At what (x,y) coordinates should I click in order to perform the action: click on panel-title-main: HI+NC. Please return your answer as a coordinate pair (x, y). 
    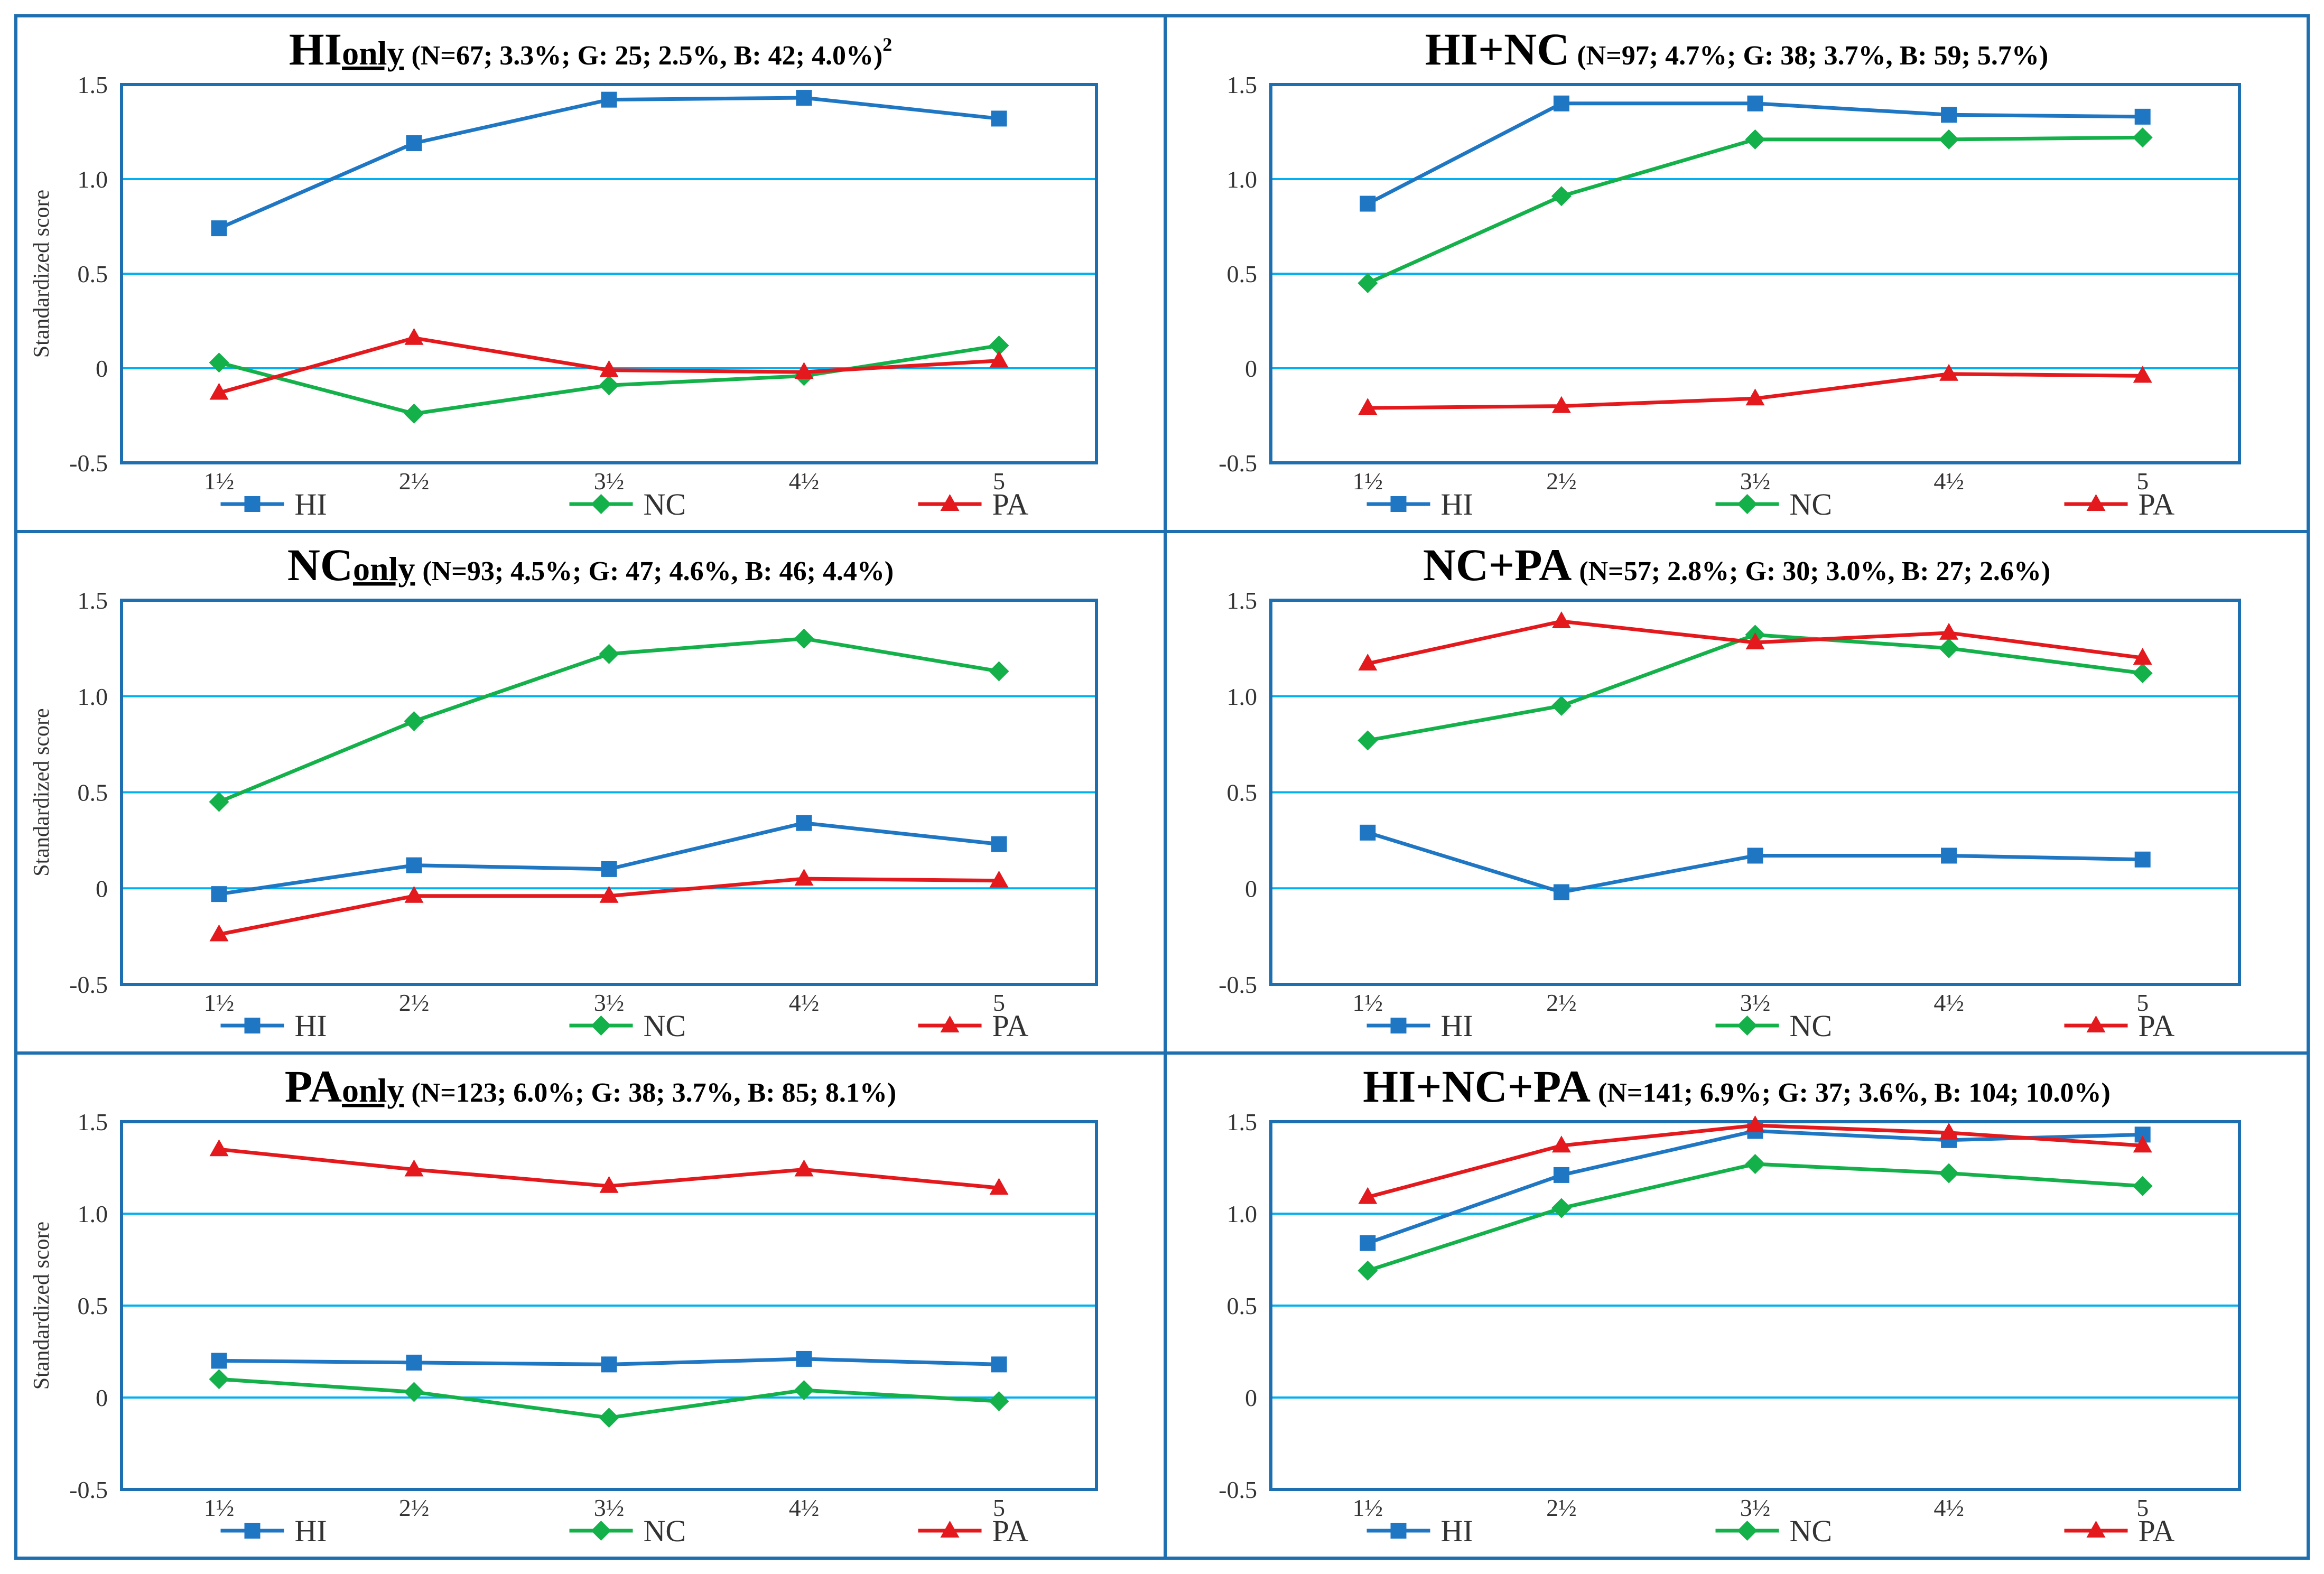
    Looking at the image, I should click on (1497, 49).